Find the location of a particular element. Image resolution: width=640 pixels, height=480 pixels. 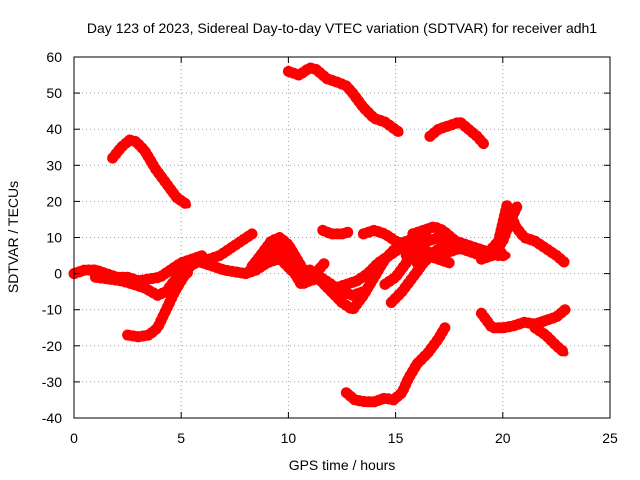

y-tick-label: -20 is located at coordinates (52, 346).